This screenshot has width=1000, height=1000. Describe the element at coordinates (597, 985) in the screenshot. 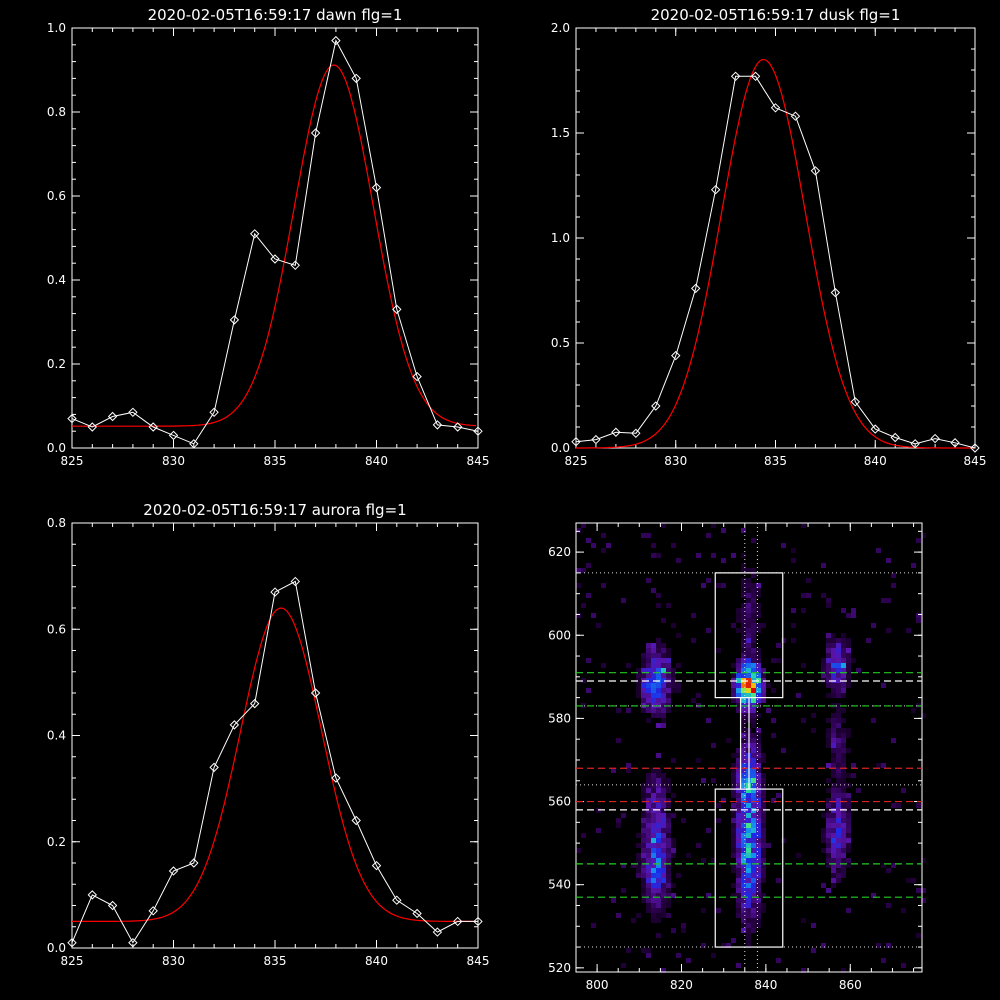

I see `x-tick-label: 800` at that location.